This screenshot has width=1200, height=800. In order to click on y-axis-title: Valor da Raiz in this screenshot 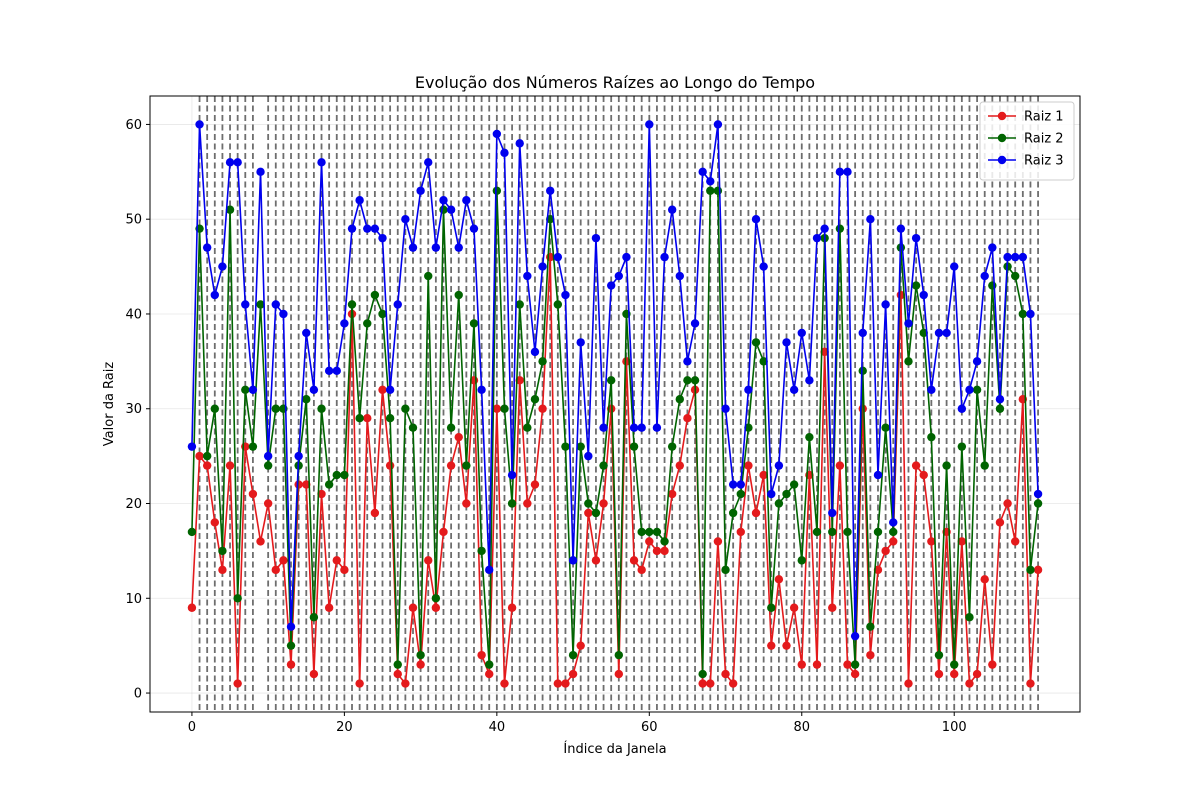, I will do `click(109, 404)`.